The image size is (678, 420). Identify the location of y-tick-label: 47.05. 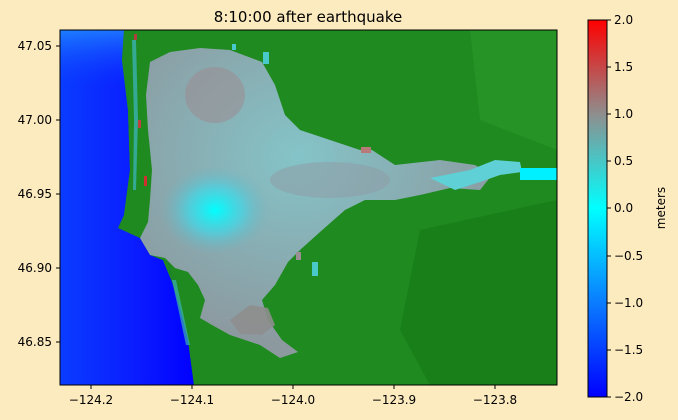
(35, 46).